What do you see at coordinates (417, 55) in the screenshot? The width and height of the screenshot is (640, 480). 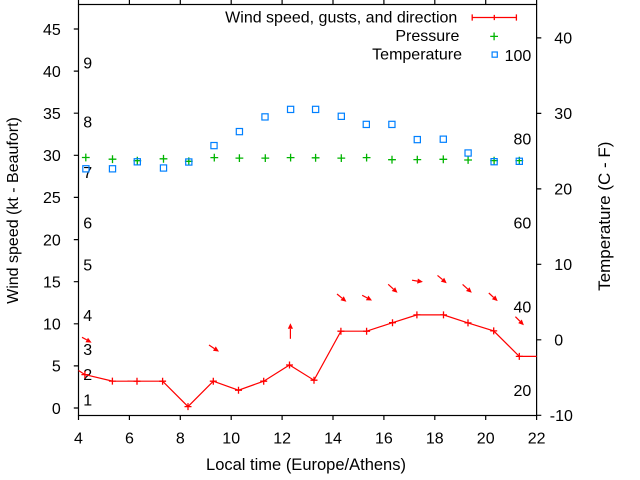 I see `svg-text: Temperature` at bounding box center [417, 55].